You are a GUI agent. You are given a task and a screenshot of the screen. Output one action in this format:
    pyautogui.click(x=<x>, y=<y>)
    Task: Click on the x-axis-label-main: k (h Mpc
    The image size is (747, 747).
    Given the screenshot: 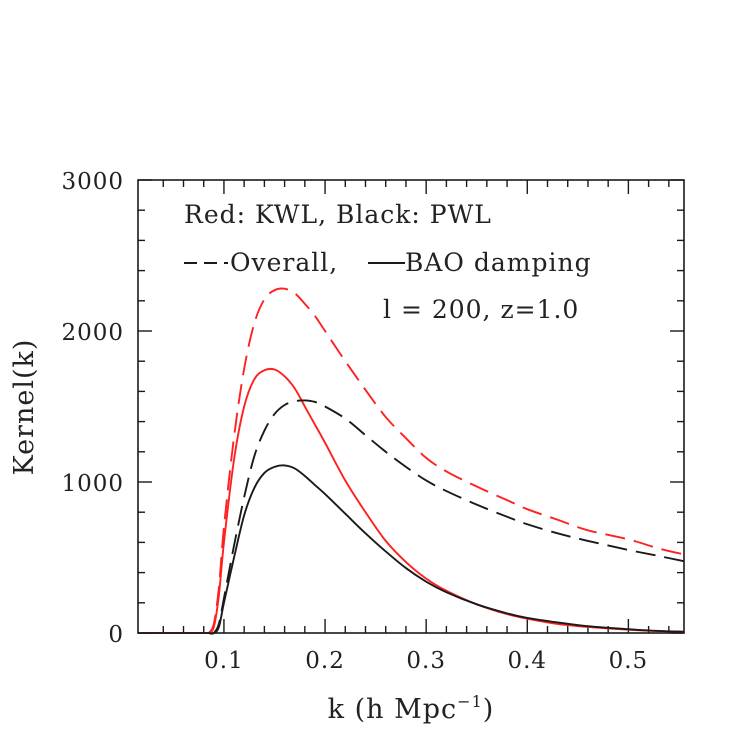 What is the action you would take?
    pyautogui.click(x=393, y=709)
    